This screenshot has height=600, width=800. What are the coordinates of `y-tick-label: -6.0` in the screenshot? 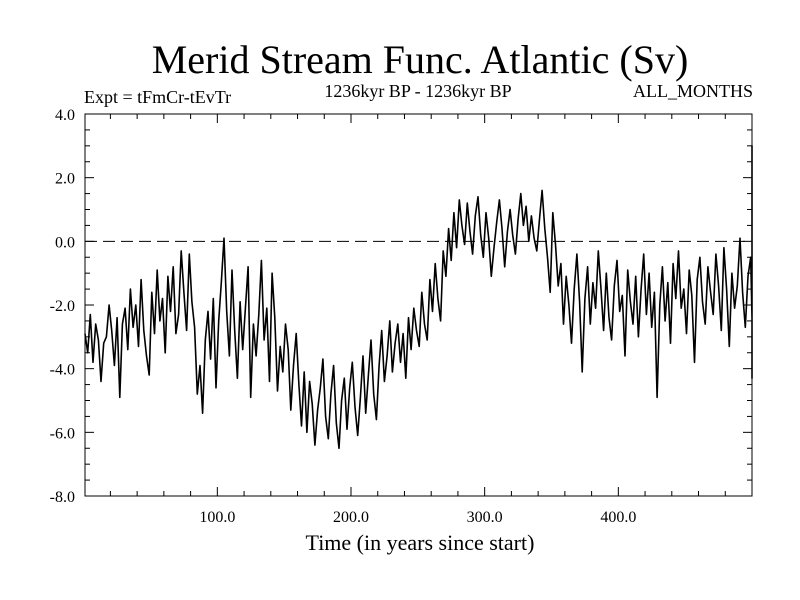 It's located at (62, 433).